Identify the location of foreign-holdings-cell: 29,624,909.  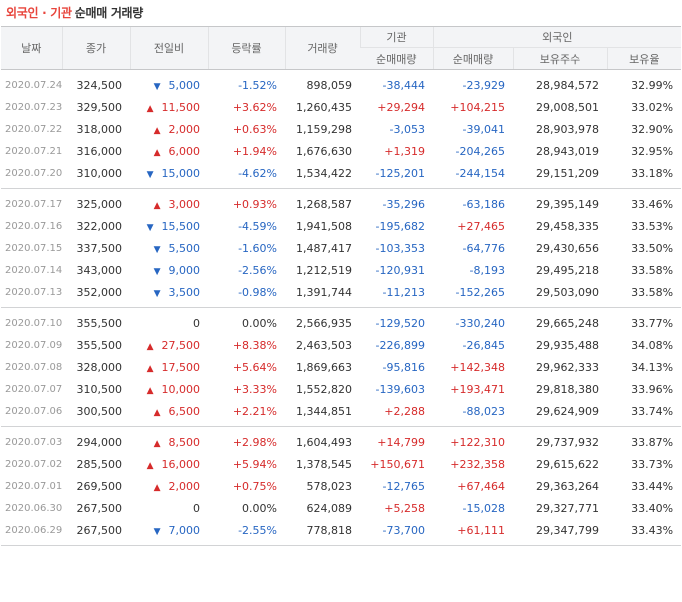
(560, 413).